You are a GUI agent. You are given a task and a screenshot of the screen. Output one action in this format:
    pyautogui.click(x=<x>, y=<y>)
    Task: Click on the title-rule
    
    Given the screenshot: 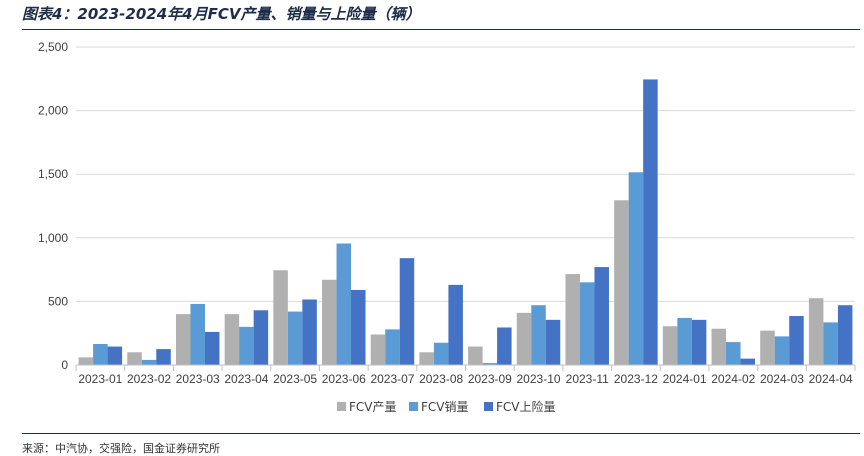 What is the action you would take?
    pyautogui.click(x=441, y=29)
    